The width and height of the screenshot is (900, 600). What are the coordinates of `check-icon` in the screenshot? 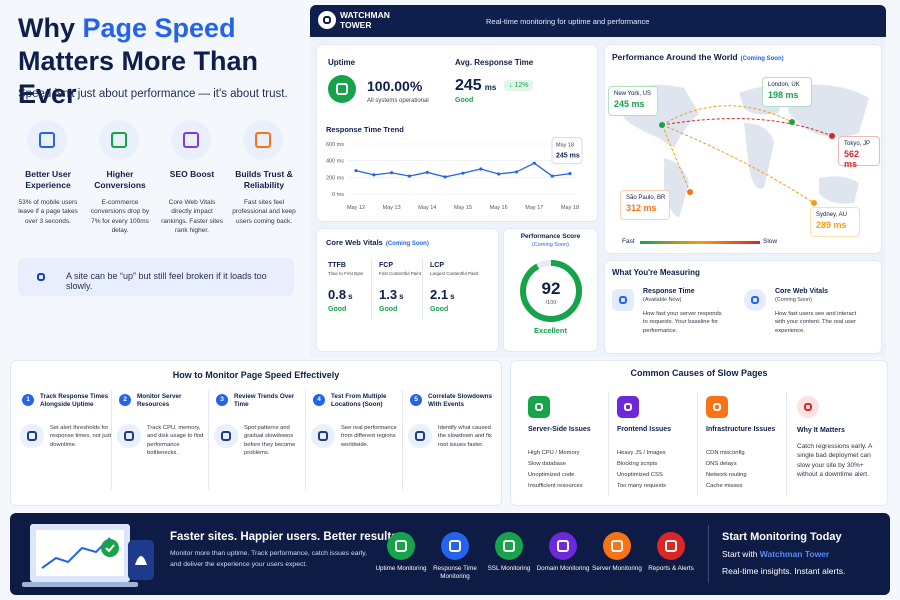 It's located at (342, 89).